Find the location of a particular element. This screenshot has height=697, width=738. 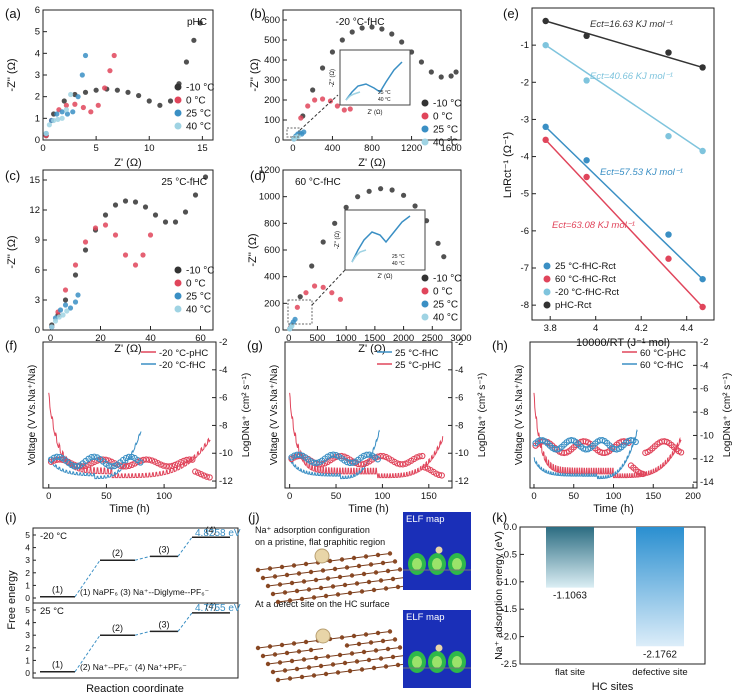

x-tick-label: 4 is located at coordinates (595, 328).